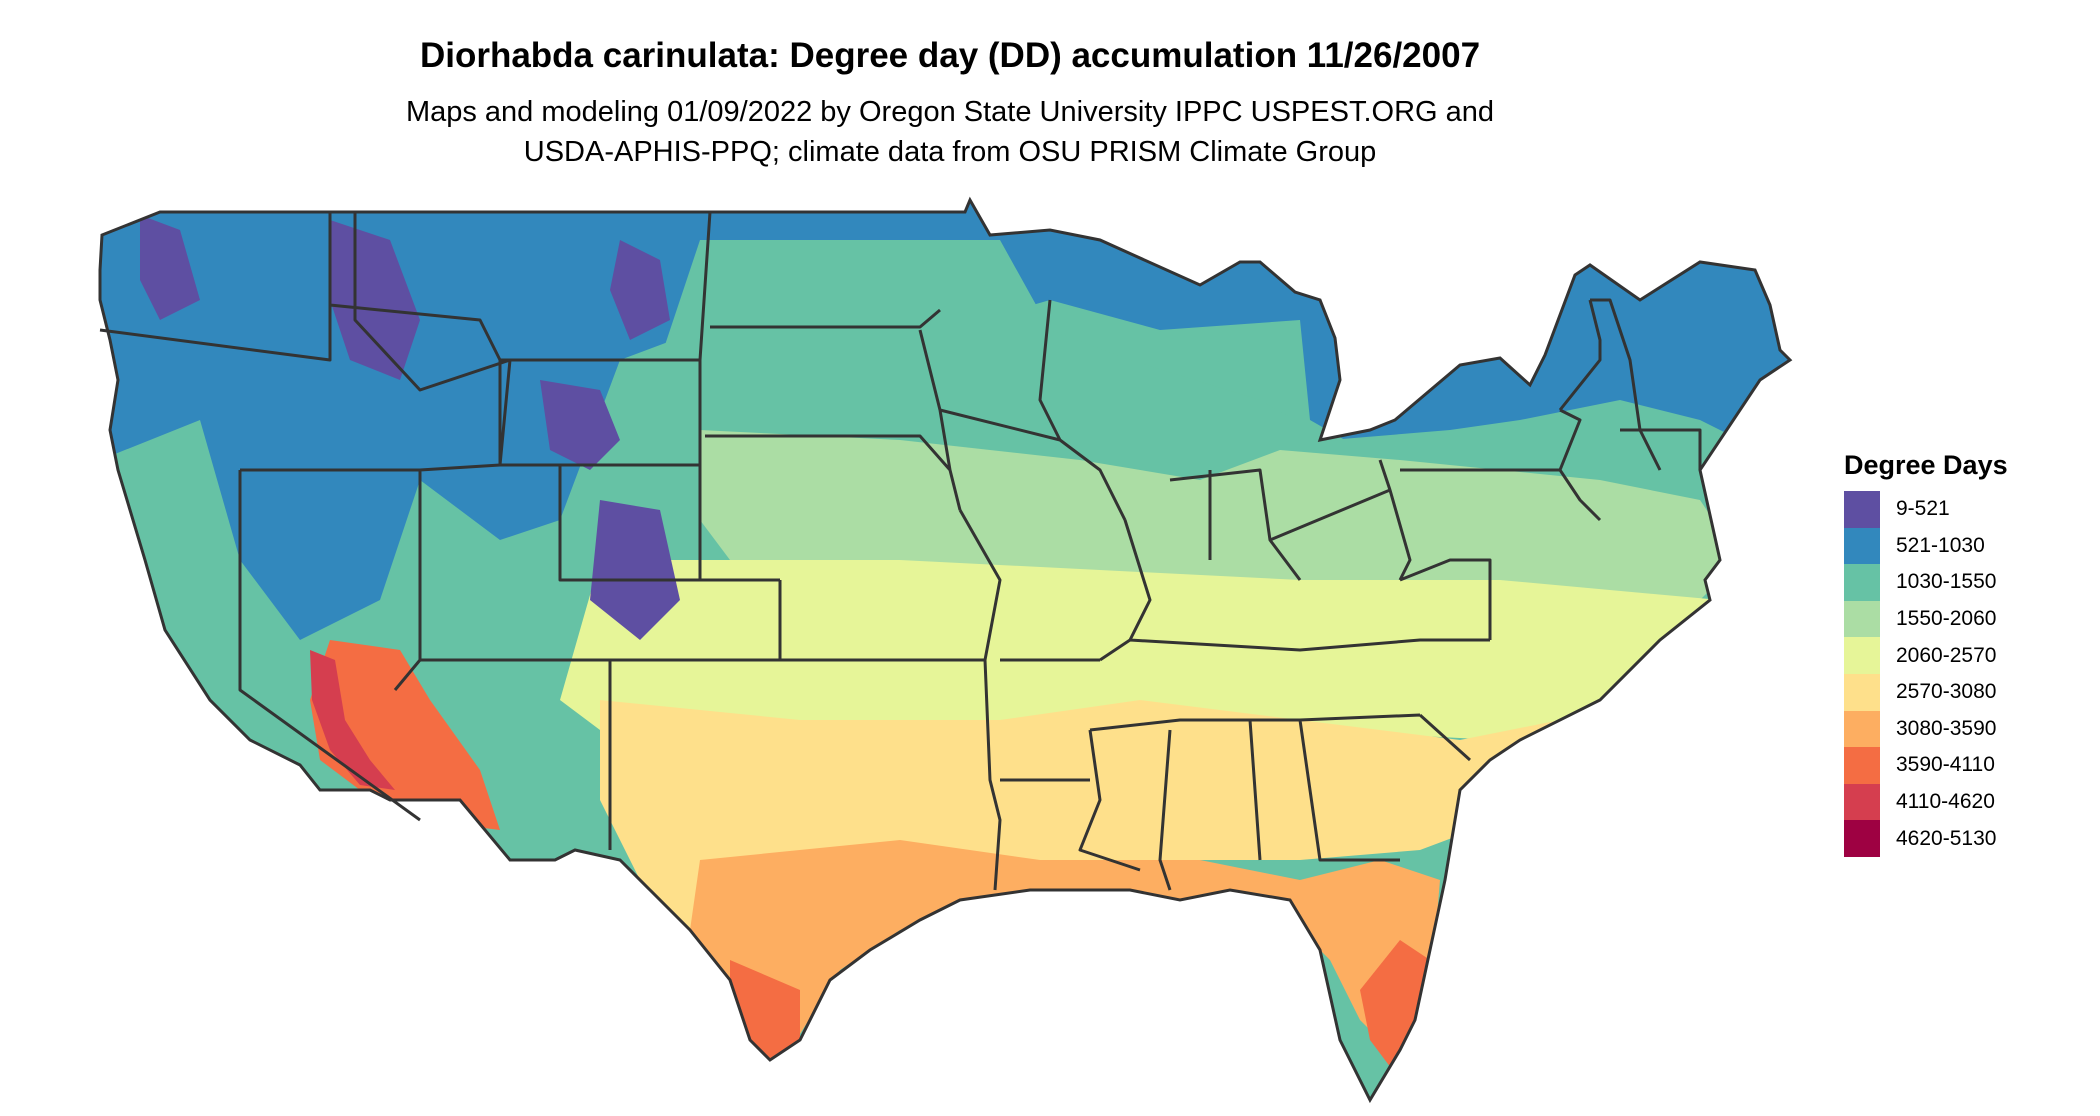  Describe the element at coordinates (1945, 802) in the screenshot. I see `legend-label: 4110-4620` at that location.